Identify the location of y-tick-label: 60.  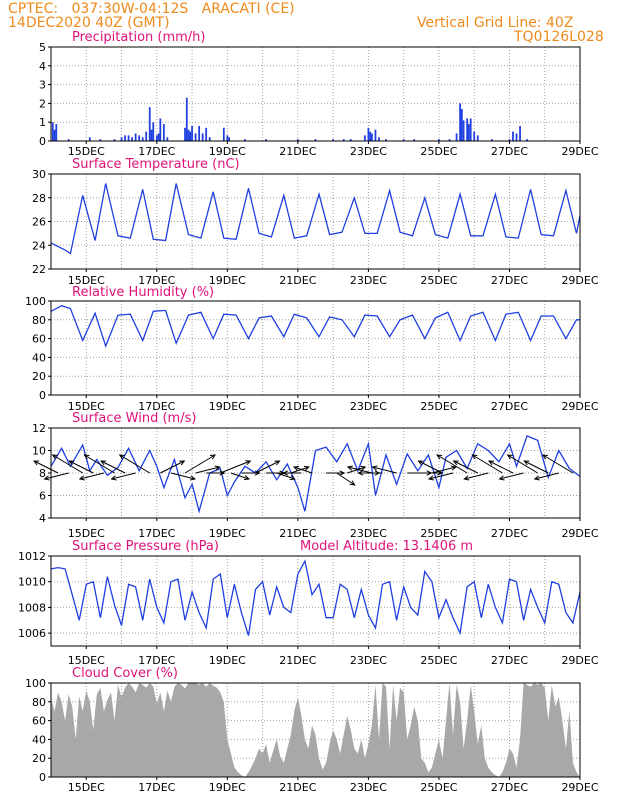
(39, 721).